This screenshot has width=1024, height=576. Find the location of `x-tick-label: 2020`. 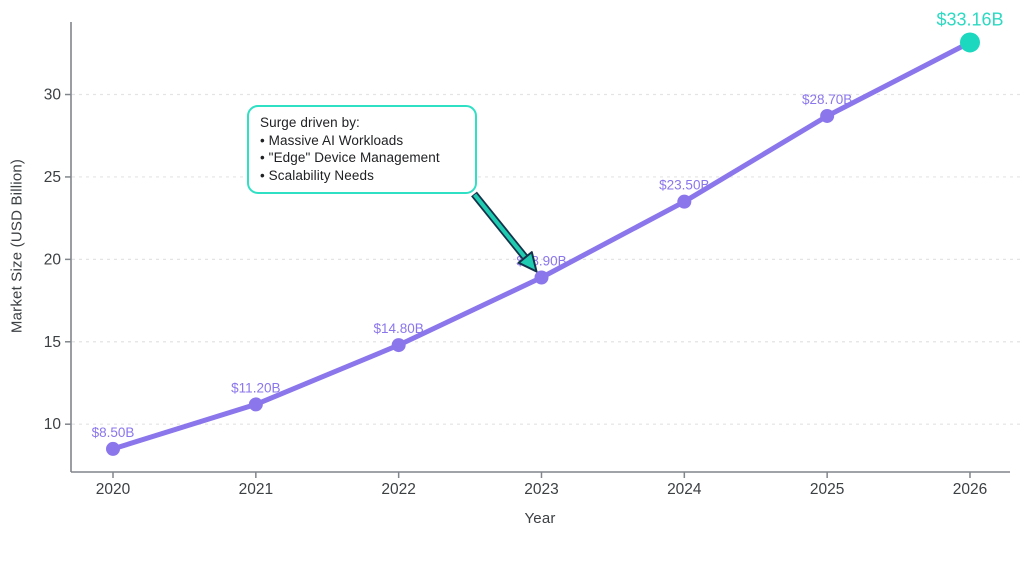

x-tick-label: 2020 is located at coordinates (113, 489).